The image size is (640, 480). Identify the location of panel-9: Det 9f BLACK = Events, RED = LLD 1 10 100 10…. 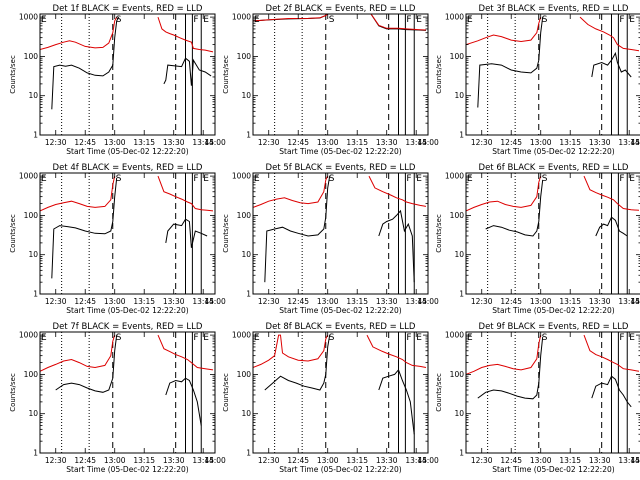
(537, 398).